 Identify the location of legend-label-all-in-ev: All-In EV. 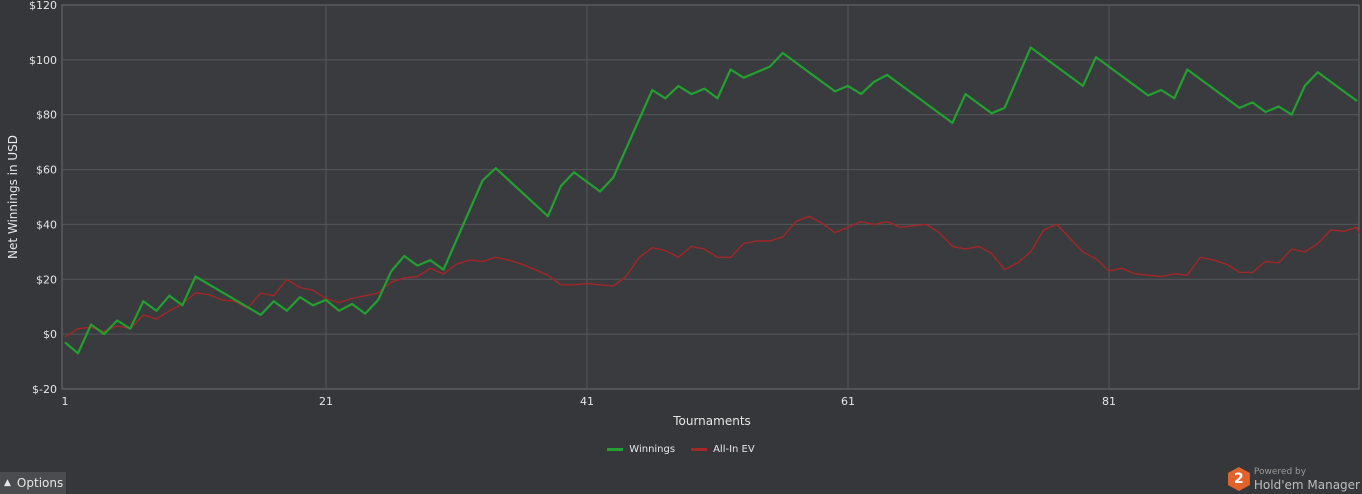
(734, 449).